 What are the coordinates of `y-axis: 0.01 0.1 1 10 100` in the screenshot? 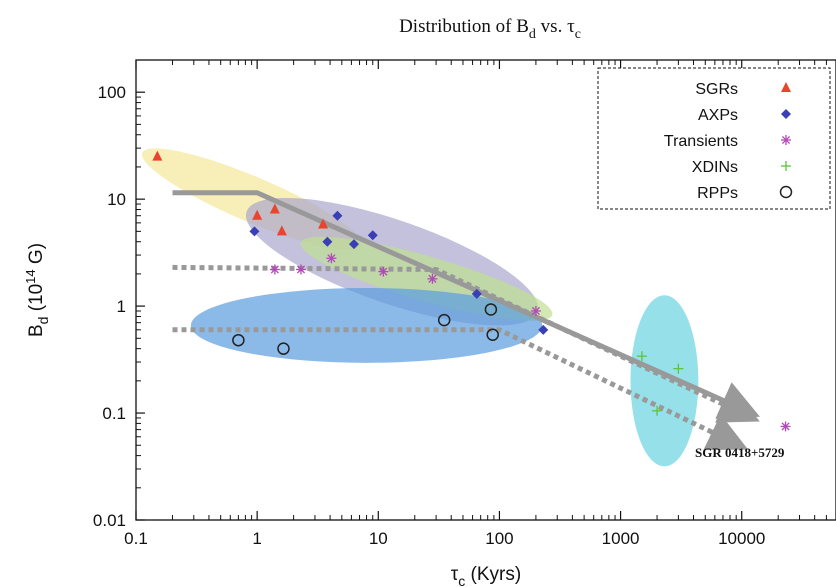 It's located at (119, 294).